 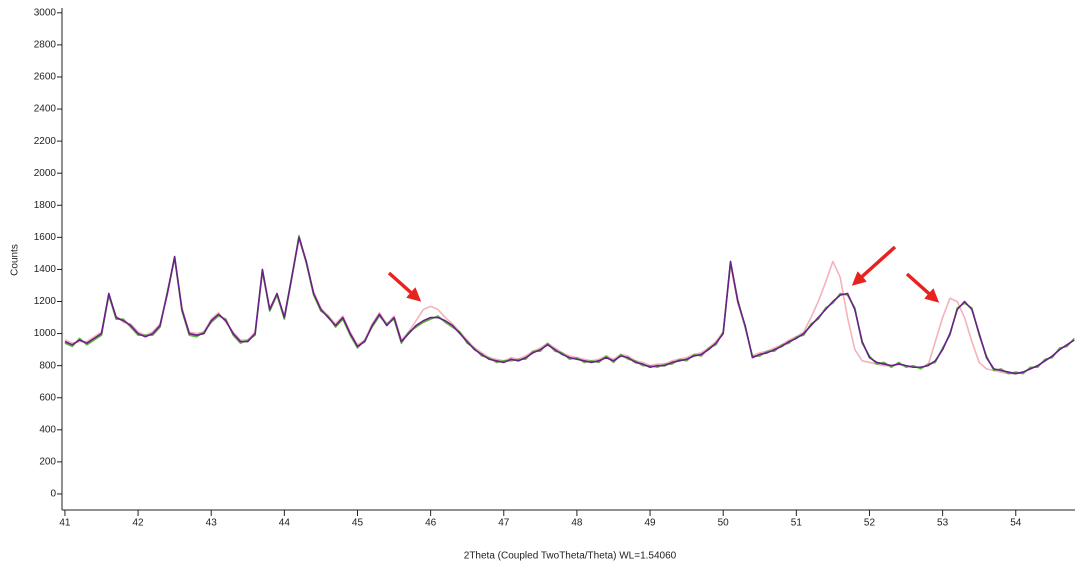 What do you see at coordinates (212, 523) in the screenshot?
I see `x-tick-label: 43` at bounding box center [212, 523].